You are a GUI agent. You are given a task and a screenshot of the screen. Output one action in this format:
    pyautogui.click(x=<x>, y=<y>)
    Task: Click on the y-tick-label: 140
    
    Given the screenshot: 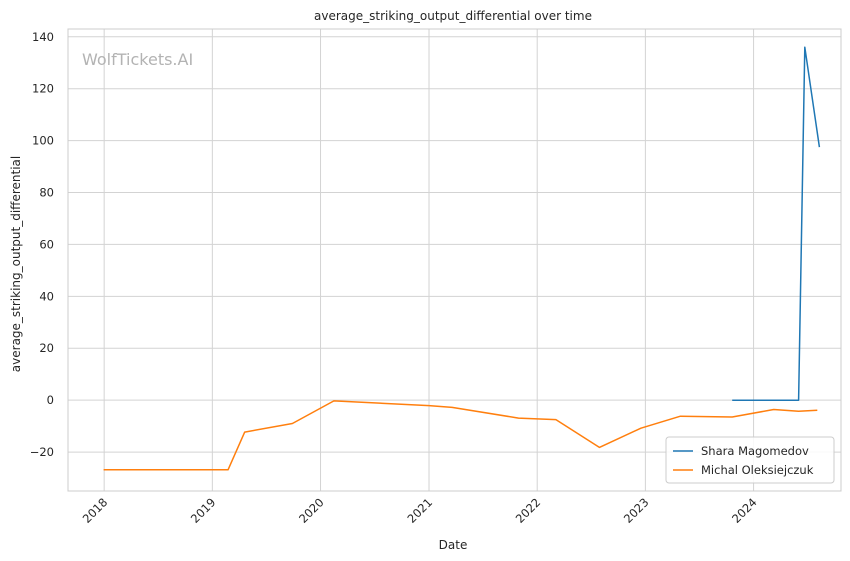 What is the action you would take?
    pyautogui.click(x=43, y=37)
    